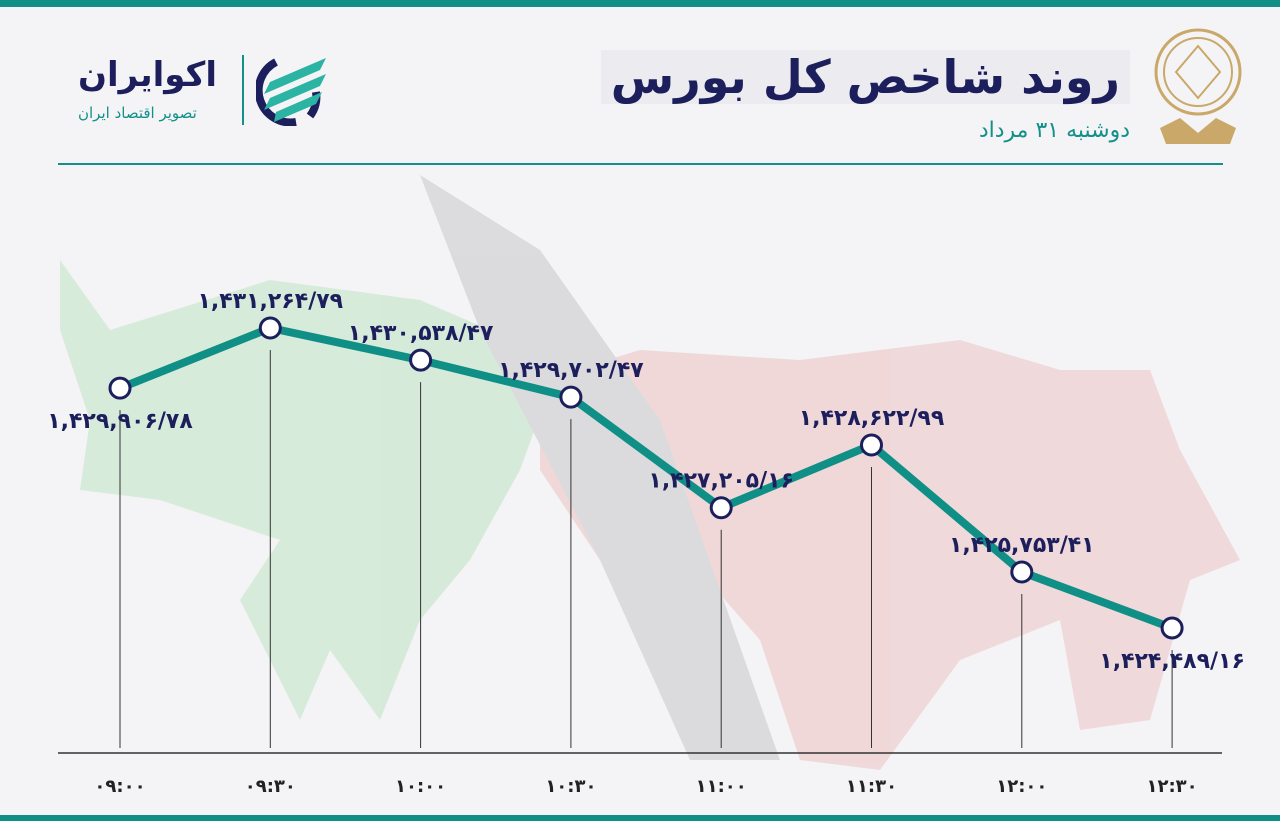  Describe the element at coordinates (1054, 130) in the screenshot. I see `page-subtitle: دوشنبه ۳۱ مرداد` at that location.